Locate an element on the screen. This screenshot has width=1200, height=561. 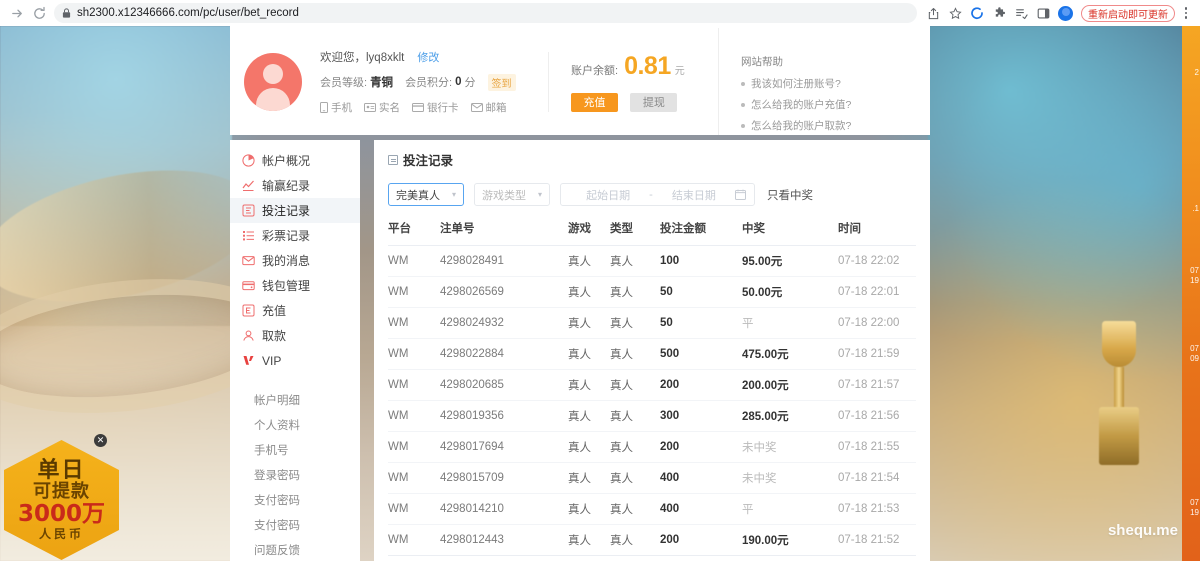
date-range-picker: 起始日期 - 结束日期 is located at coordinates (657, 194).